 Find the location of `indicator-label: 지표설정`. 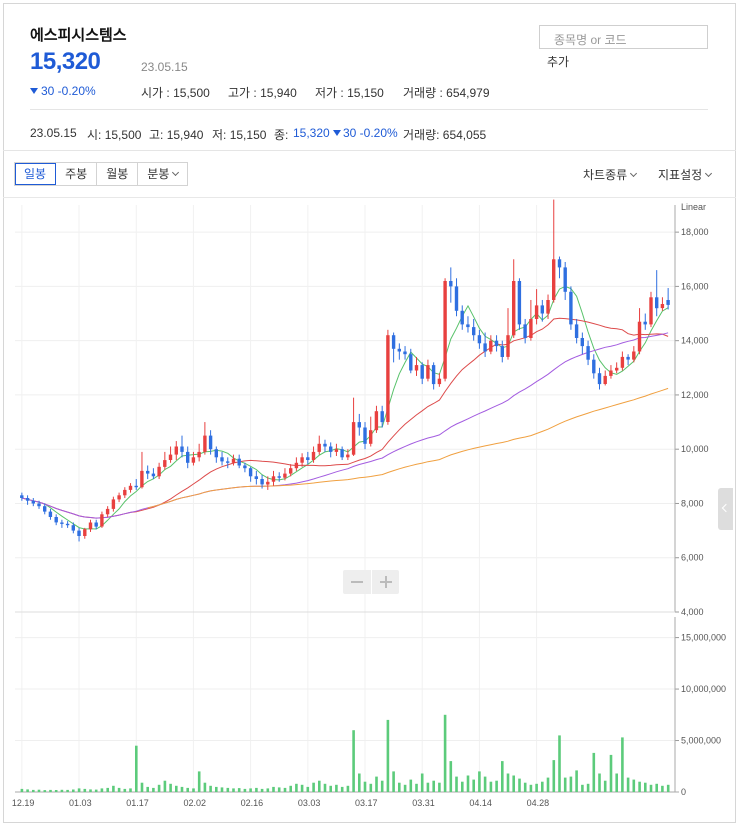

indicator-label: 지표설정 is located at coordinates (680, 175).